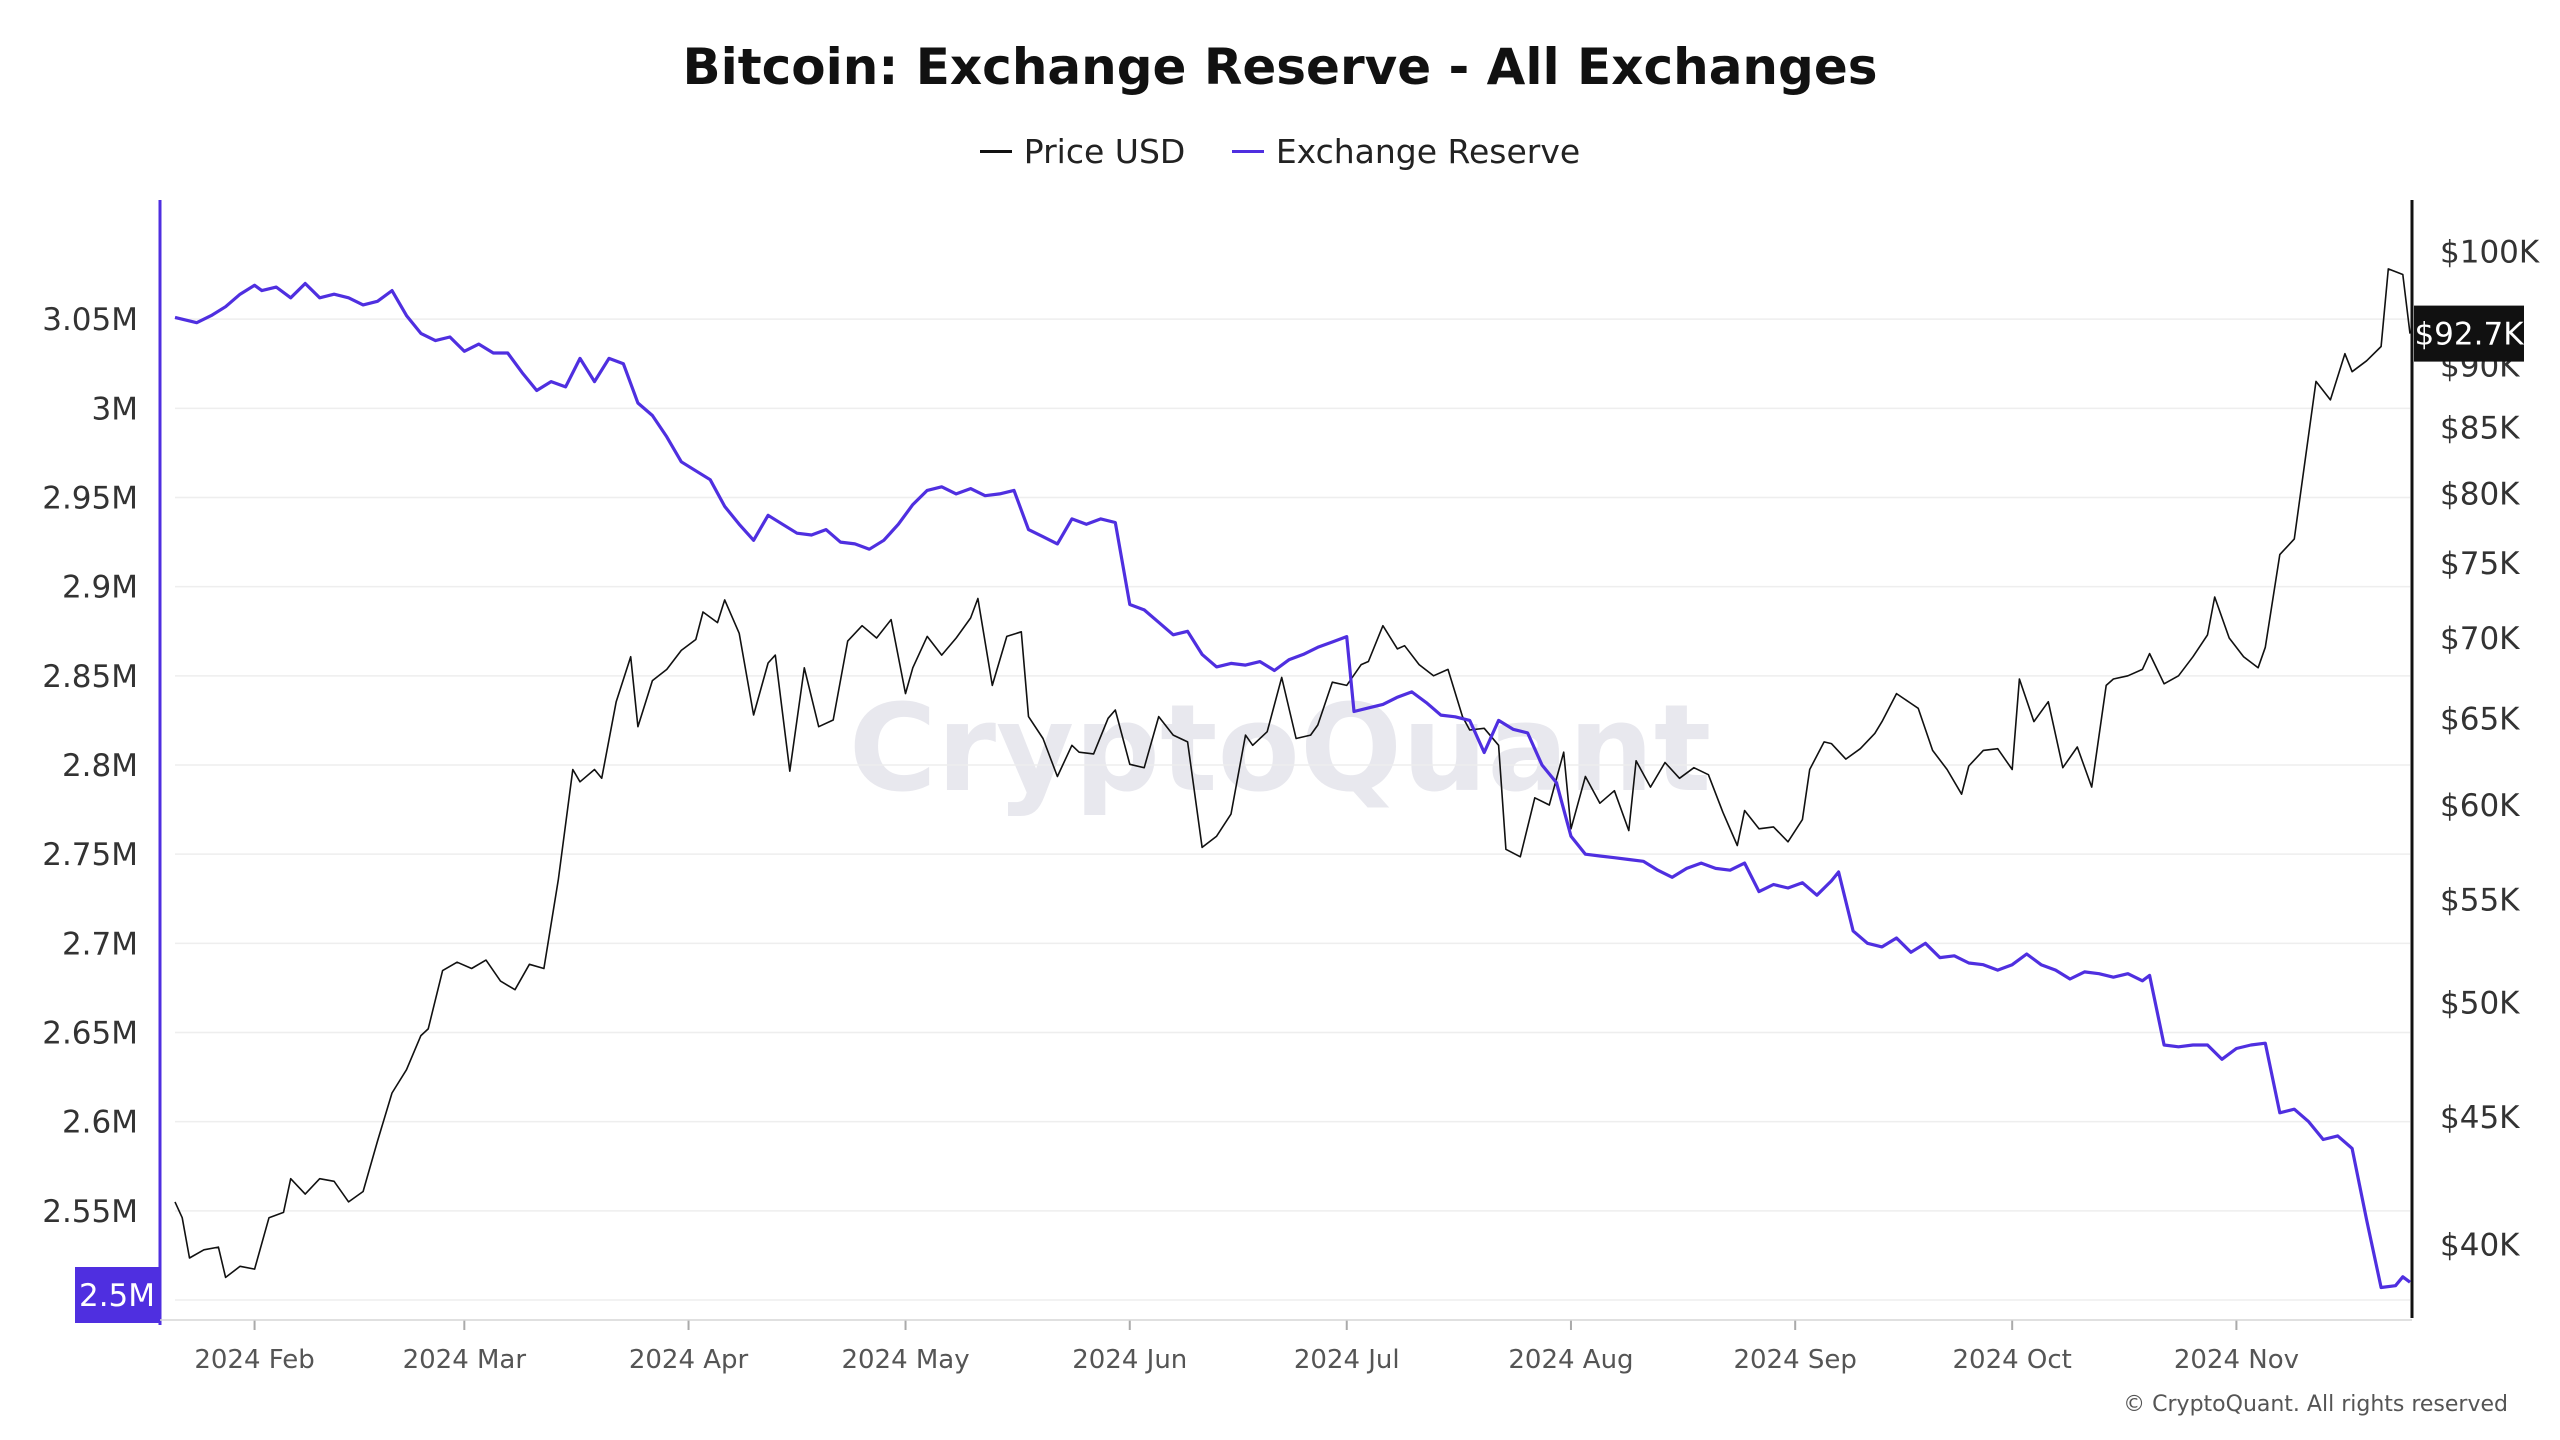 This screenshot has height=1440, width=2560. I want to click on legend-item-price: Price USD, so click(1082, 151).